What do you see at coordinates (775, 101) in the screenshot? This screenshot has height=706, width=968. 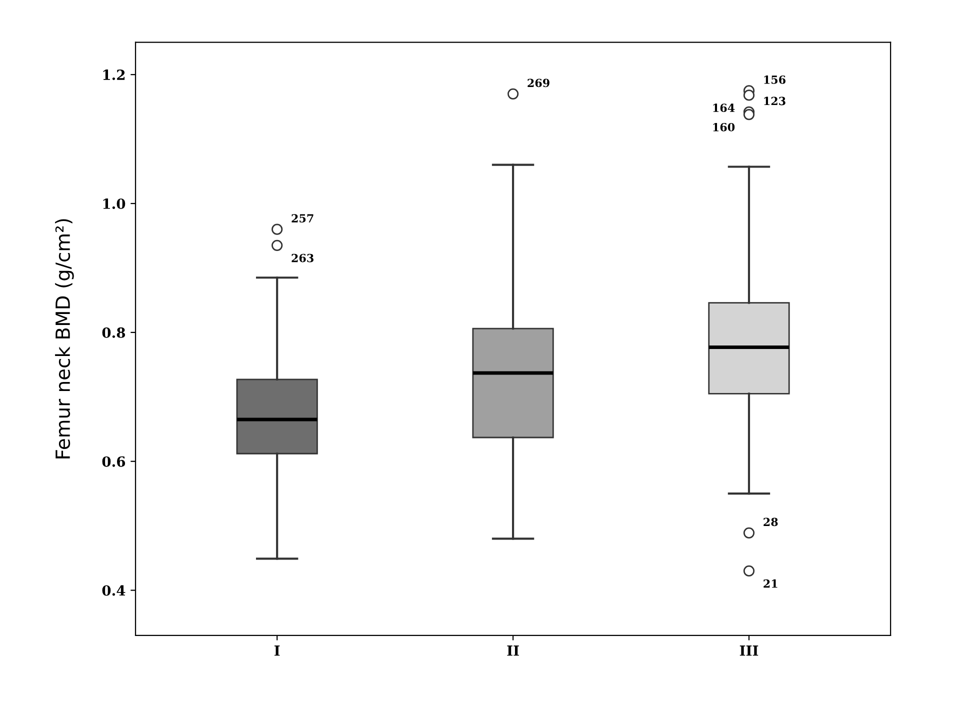 I see `annotation: 123` at bounding box center [775, 101].